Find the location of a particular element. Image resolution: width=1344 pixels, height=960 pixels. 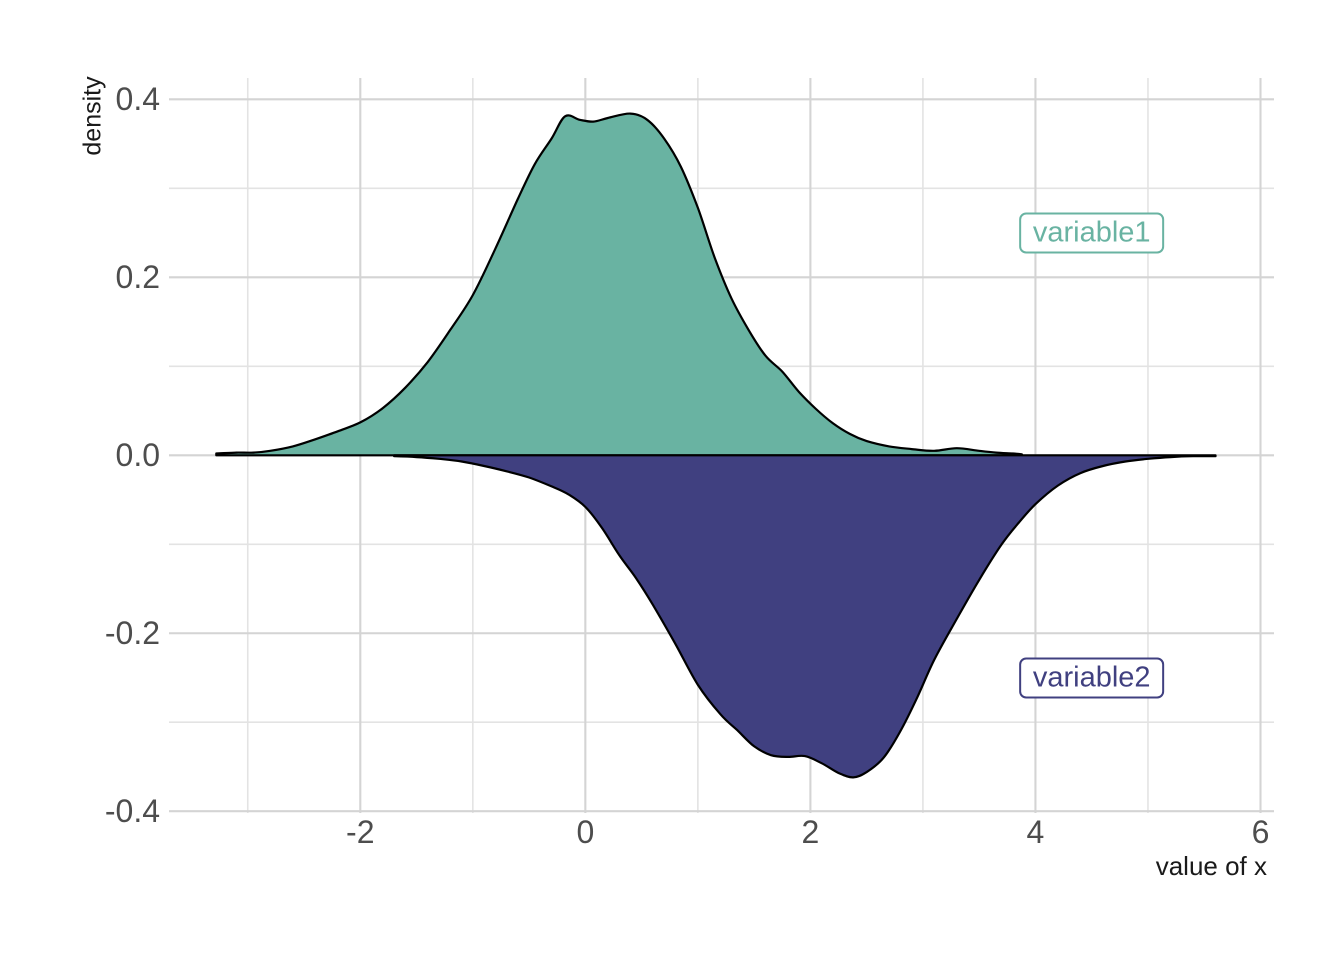

y-tick-label: 0.4 is located at coordinates (137, 99).